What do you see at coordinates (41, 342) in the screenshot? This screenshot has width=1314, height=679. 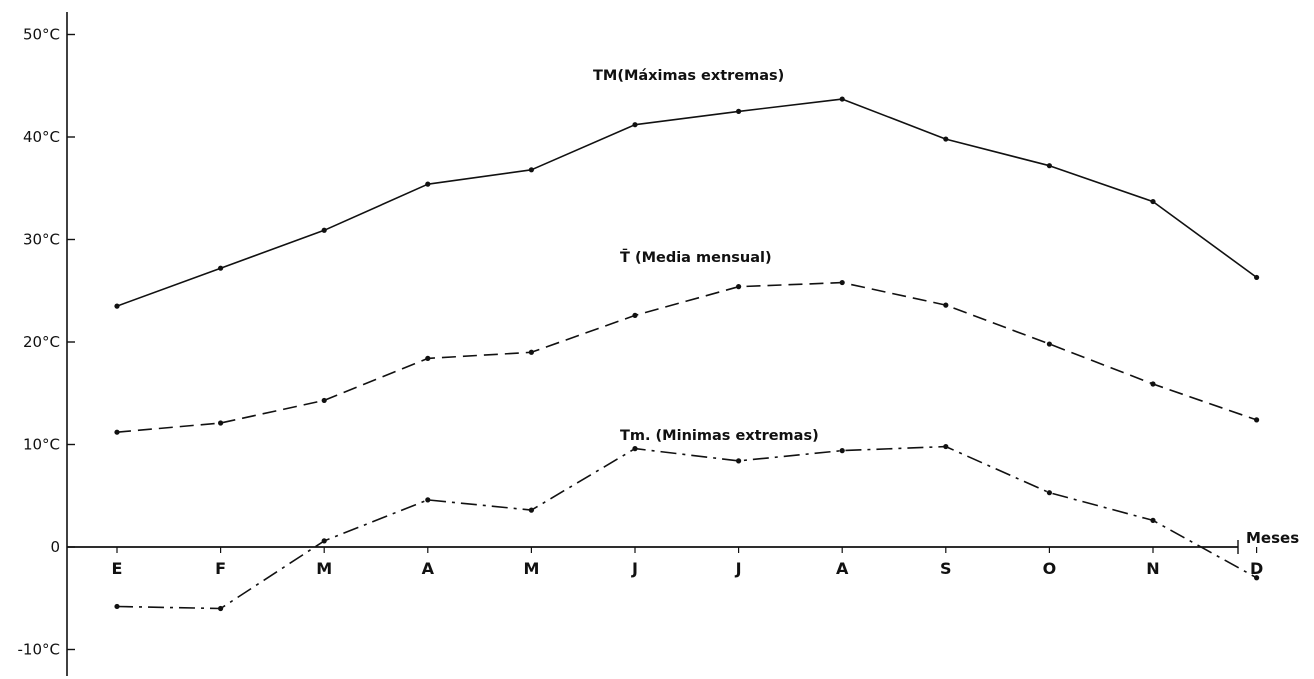 I see `y-tick-label: 20°C` at bounding box center [41, 342].